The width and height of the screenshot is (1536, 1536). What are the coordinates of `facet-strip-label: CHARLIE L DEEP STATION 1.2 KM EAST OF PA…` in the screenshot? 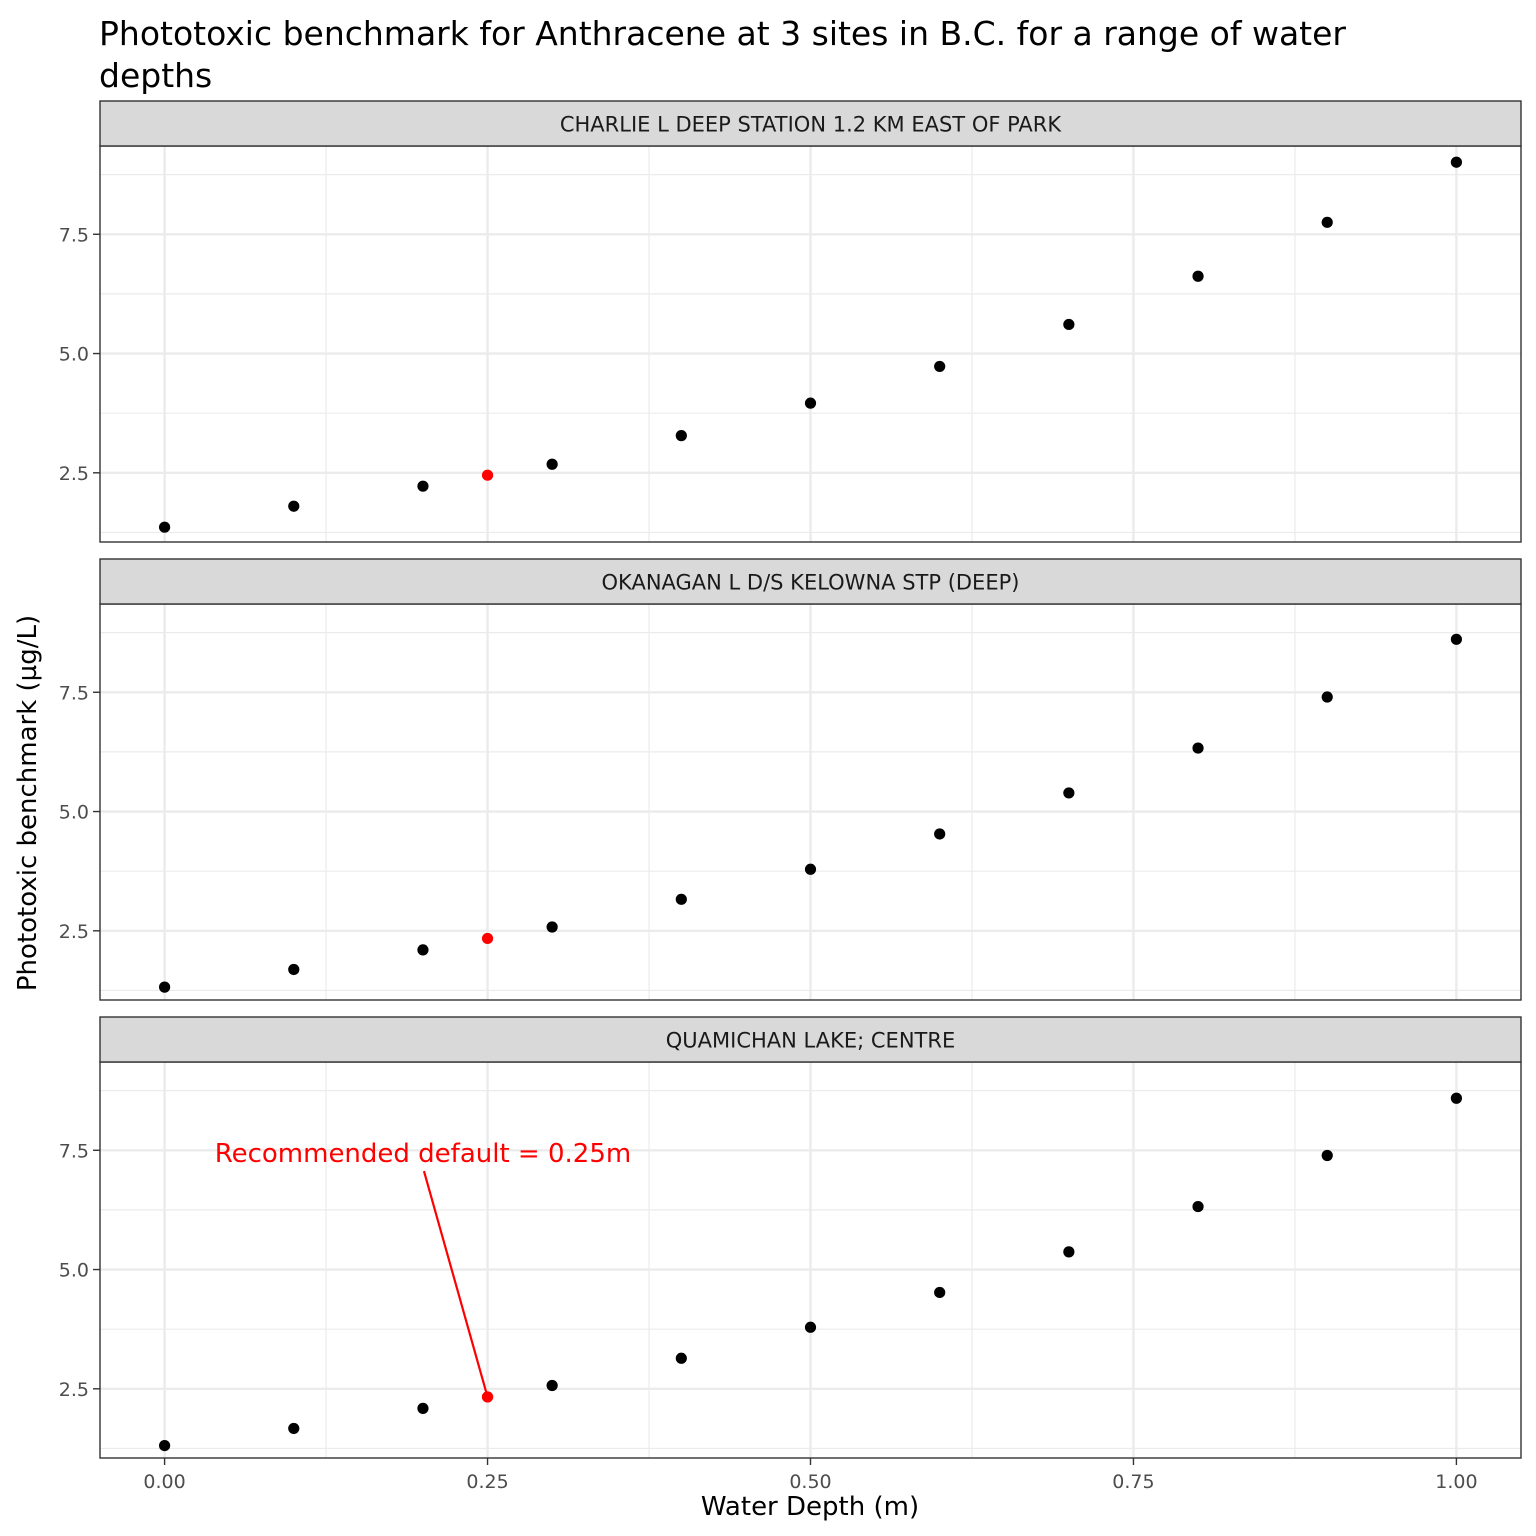 It's located at (811, 125).